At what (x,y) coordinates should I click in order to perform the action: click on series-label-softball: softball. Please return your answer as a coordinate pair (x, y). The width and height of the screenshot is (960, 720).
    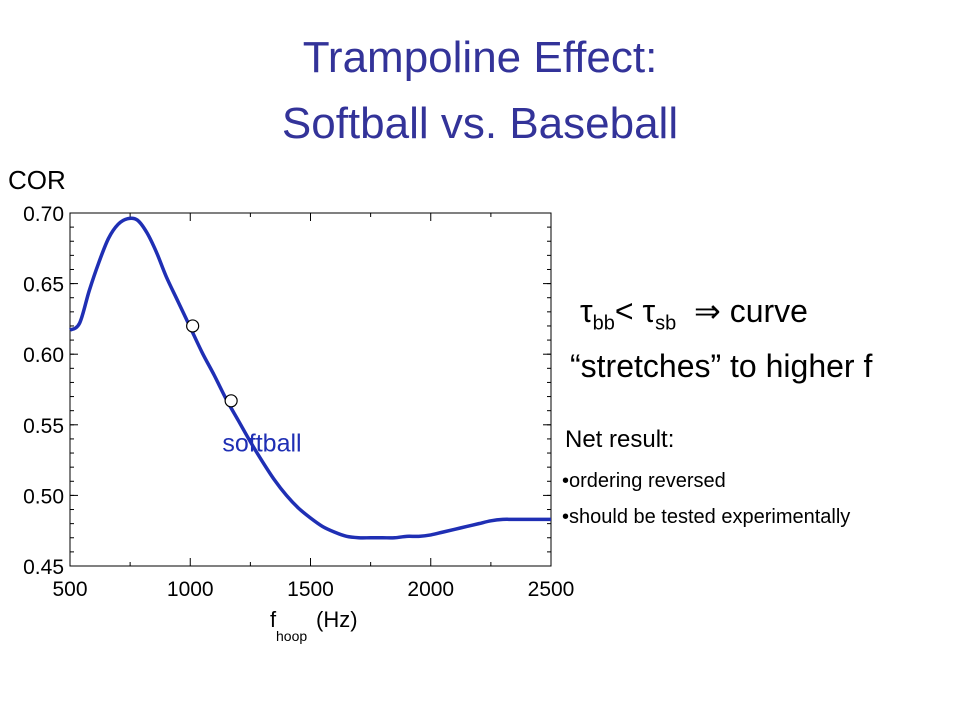
    Looking at the image, I should click on (261, 444).